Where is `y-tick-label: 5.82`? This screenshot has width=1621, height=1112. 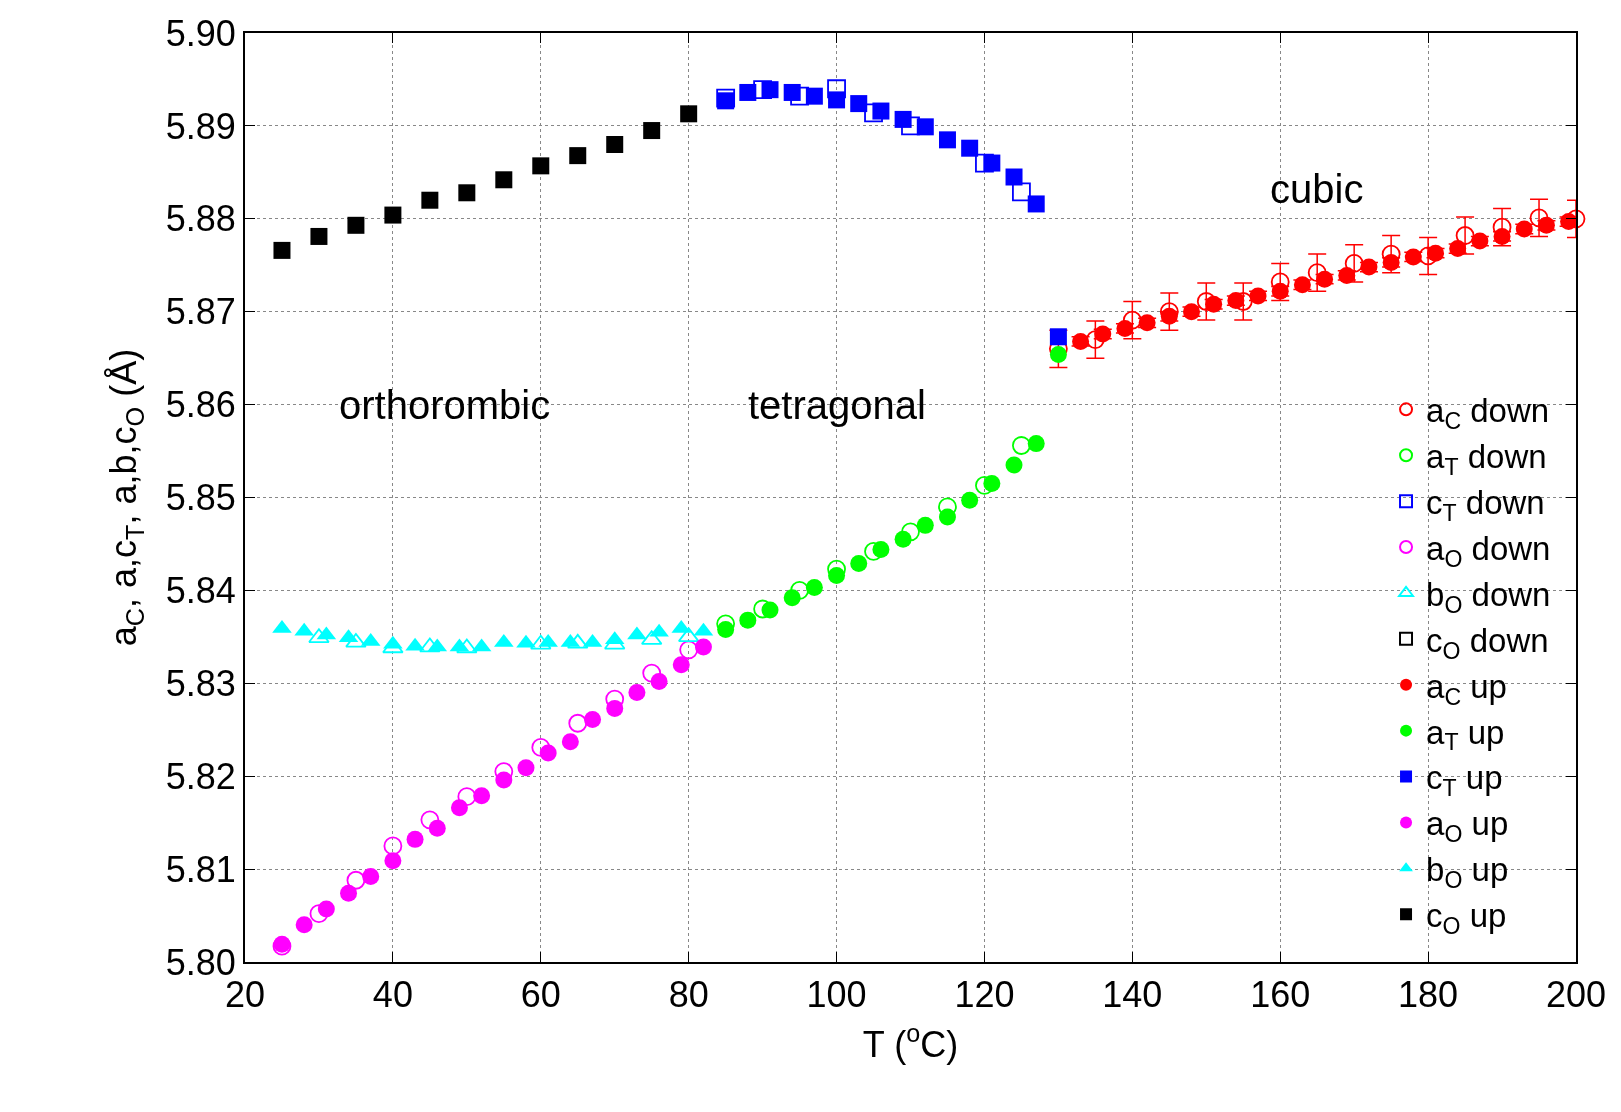 y-tick-label: 5.82 is located at coordinates (200, 776).